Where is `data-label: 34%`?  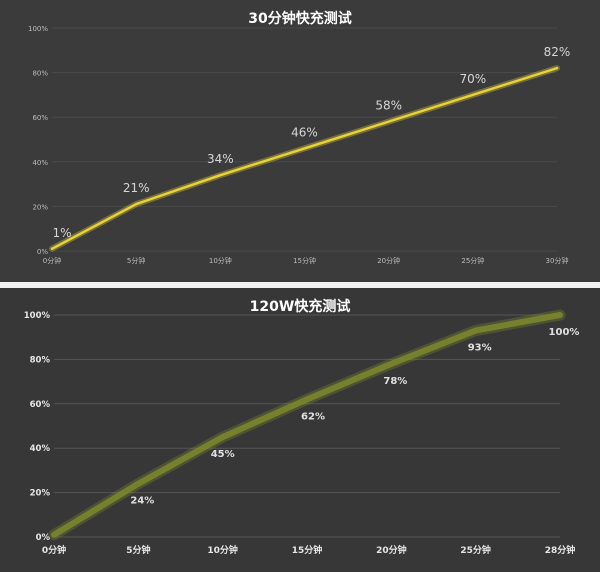 data-label: 34% is located at coordinates (220, 159).